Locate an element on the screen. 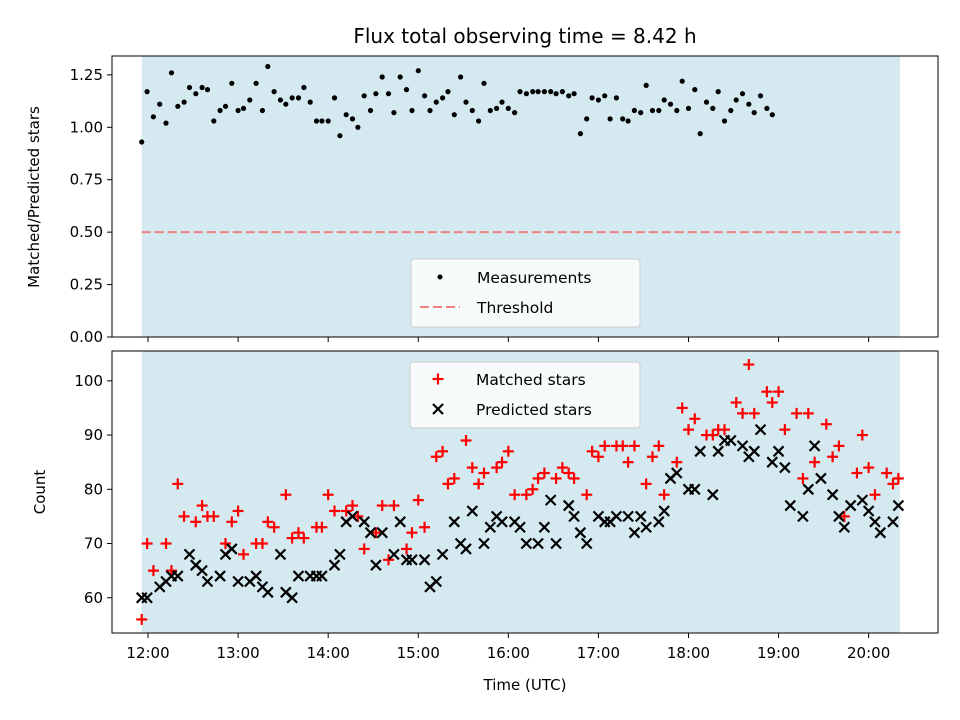  bottom-legend: Matched stars Predicted stars is located at coordinates (525, 395).